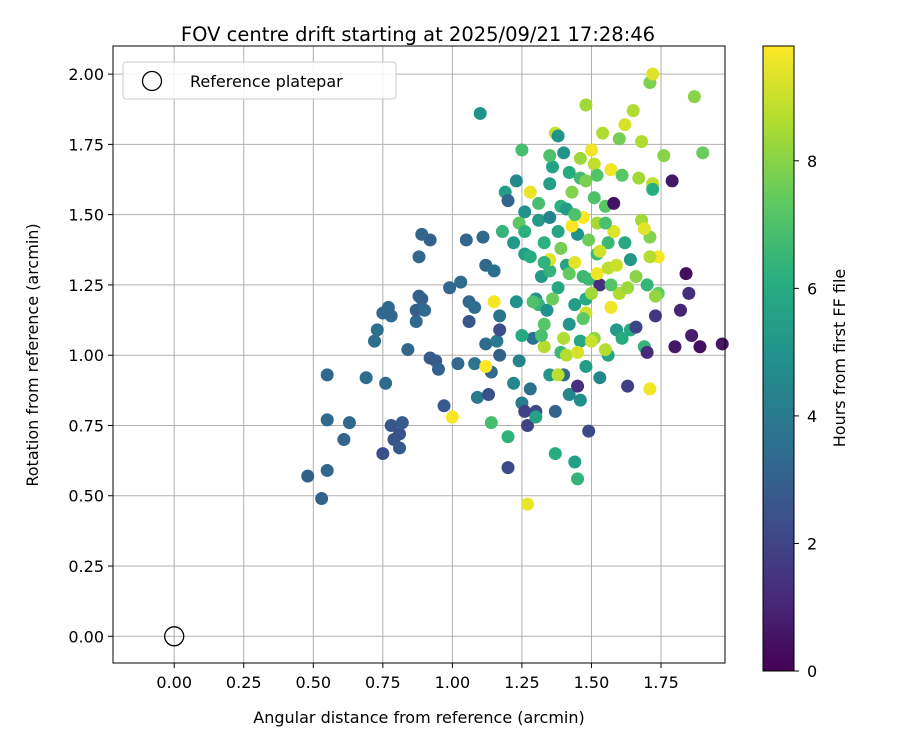 This screenshot has width=900, height=750. Describe the element at coordinates (266, 81) in the screenshot. I see `legend-entry-label: Reference platepar` at that location.